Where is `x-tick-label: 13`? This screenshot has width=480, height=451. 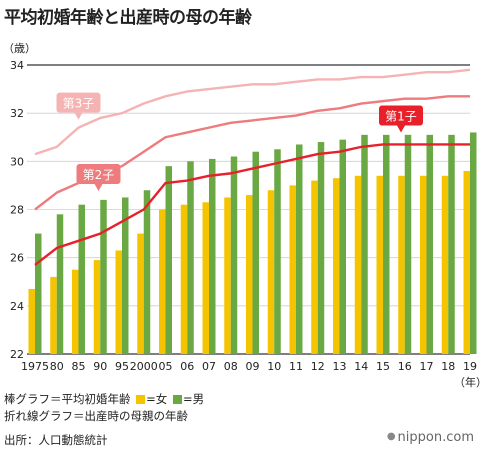 x-tick-label: 13 is located at coordinates (340, 366).